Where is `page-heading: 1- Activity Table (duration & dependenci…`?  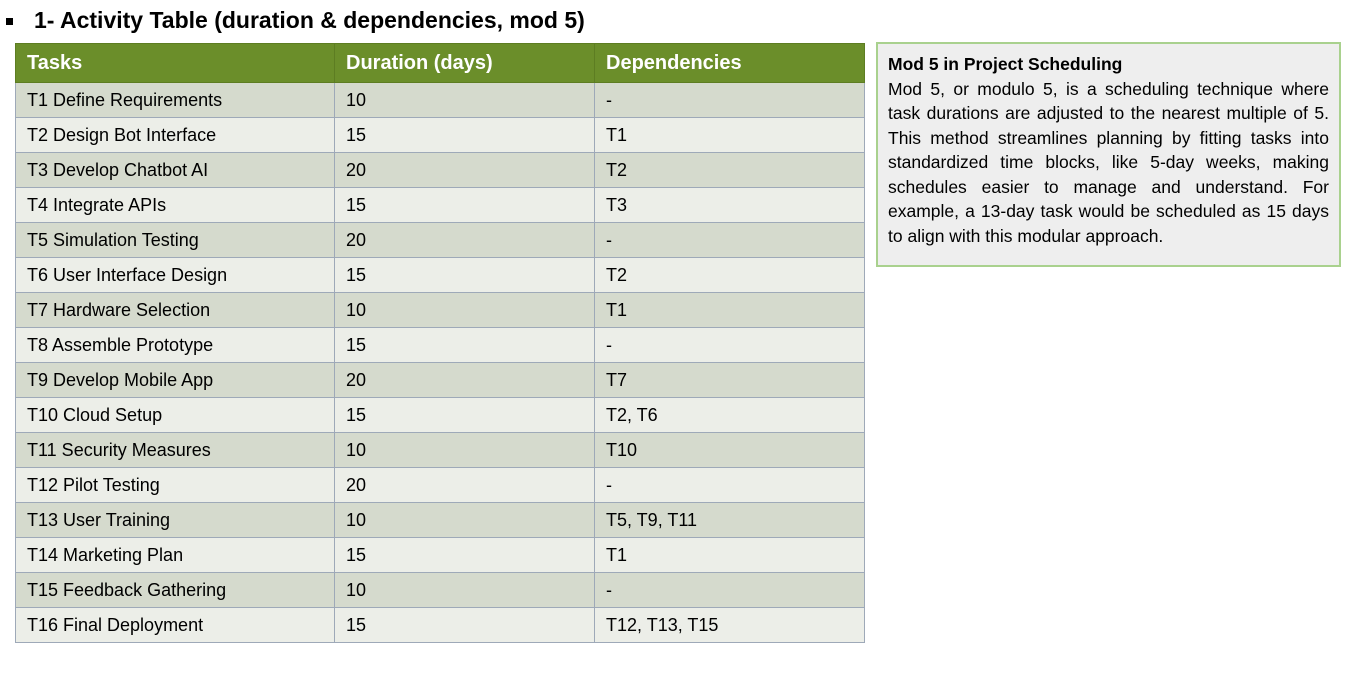 page-heading: 1- Activity Table (duration & dependenci… is located at coordinates (295, 20).